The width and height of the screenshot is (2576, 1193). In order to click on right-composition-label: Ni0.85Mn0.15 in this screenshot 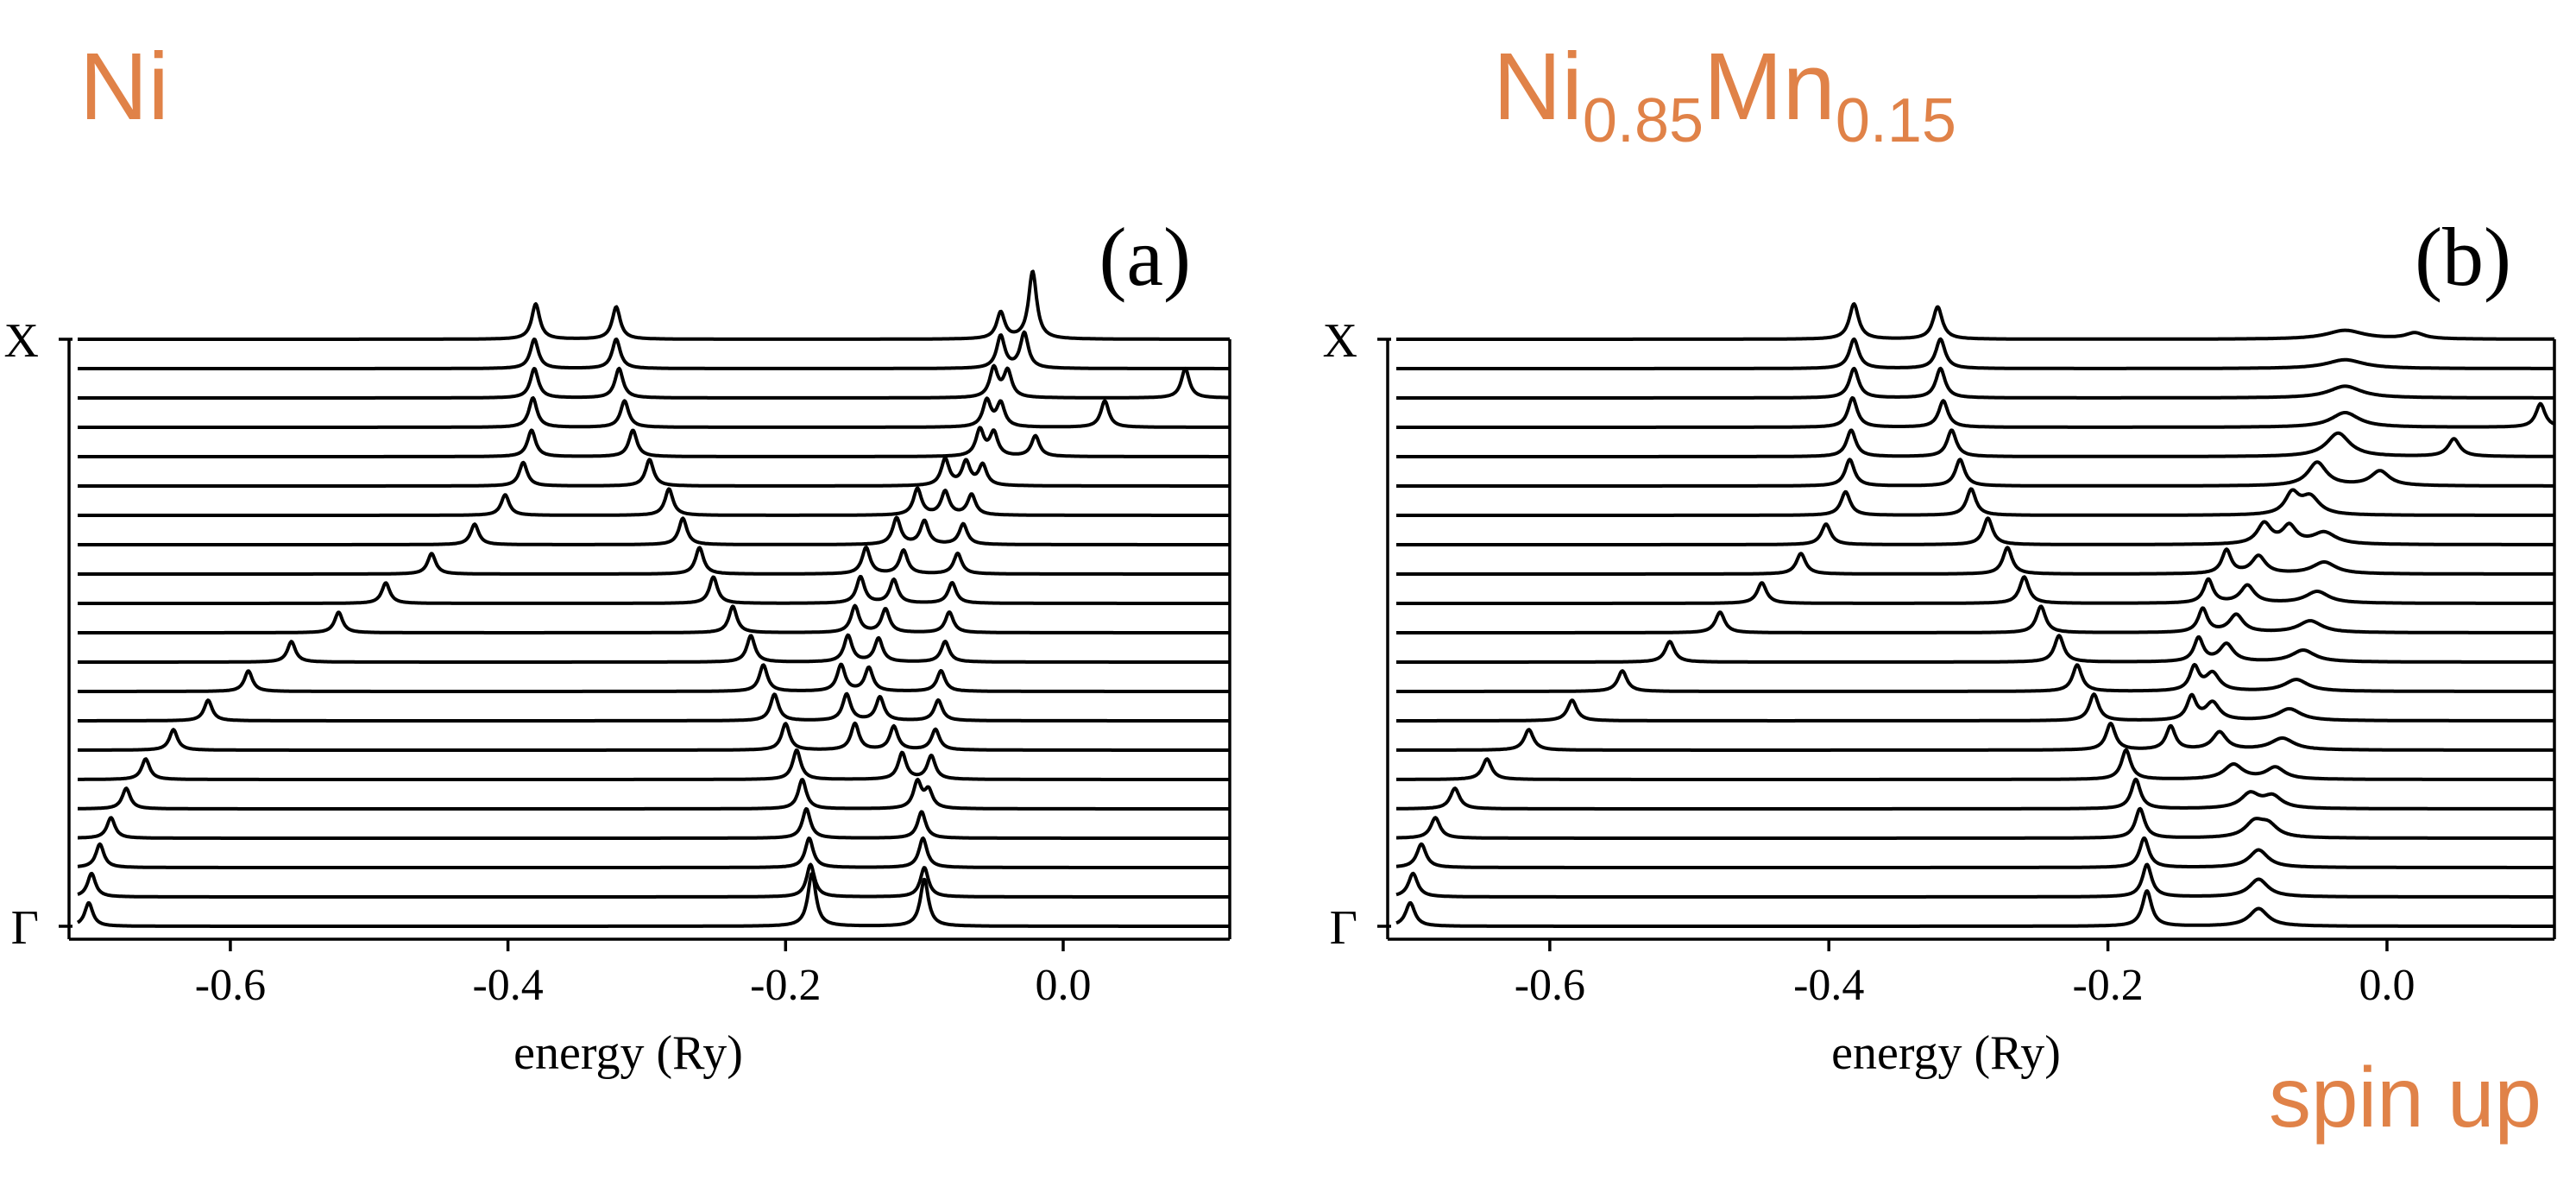, I will do `click(1724, 95)`.